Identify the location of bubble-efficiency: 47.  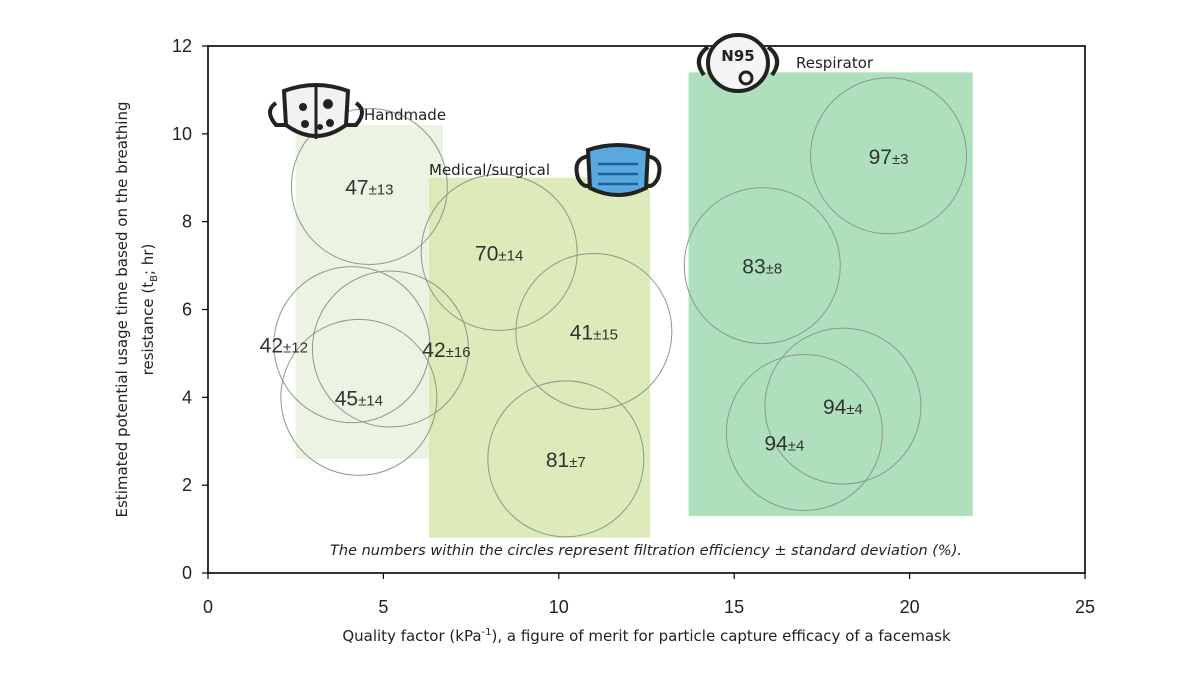
(356, 188).